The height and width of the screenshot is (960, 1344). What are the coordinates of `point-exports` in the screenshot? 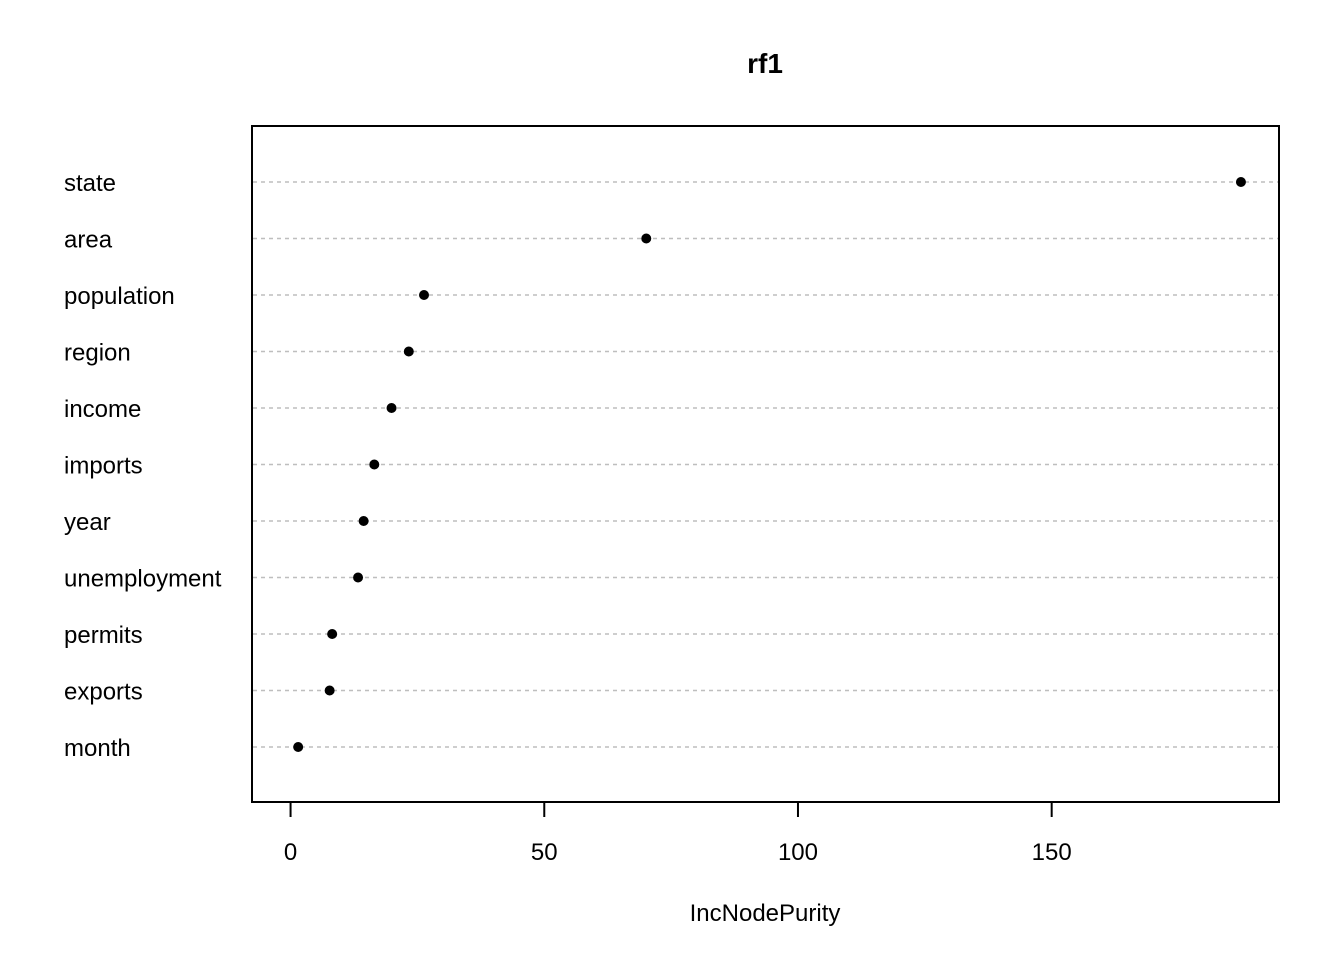 It's located at (329, 690).